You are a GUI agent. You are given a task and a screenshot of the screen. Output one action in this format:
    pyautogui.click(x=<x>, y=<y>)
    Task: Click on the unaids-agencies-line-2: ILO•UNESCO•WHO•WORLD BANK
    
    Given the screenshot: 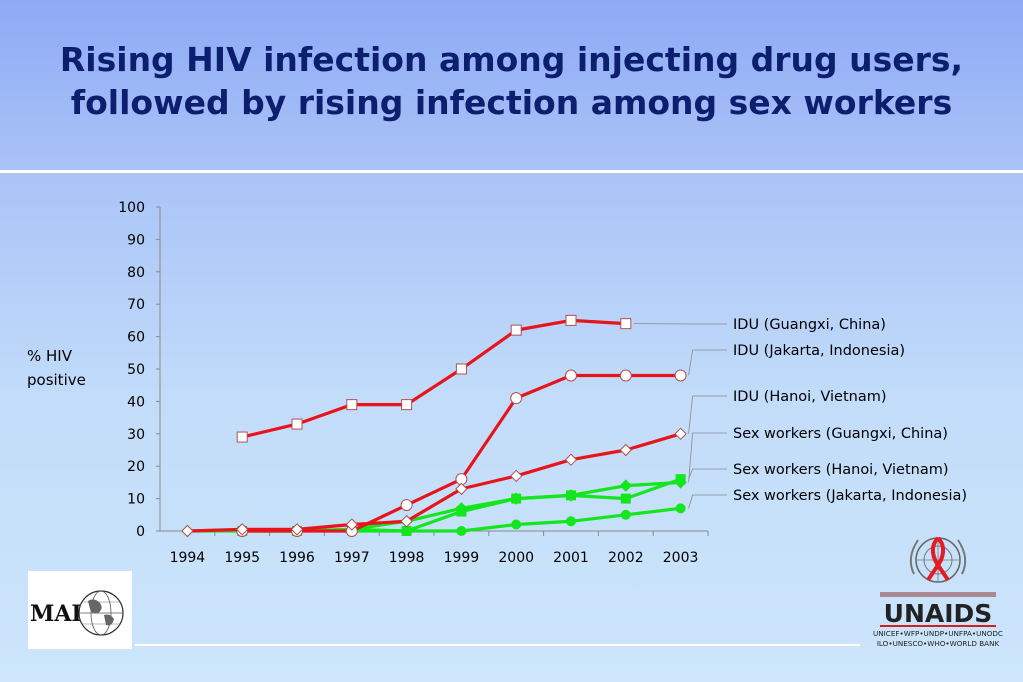 What is the action you would take?
    pyautogui.click(x=938, y=643)
    